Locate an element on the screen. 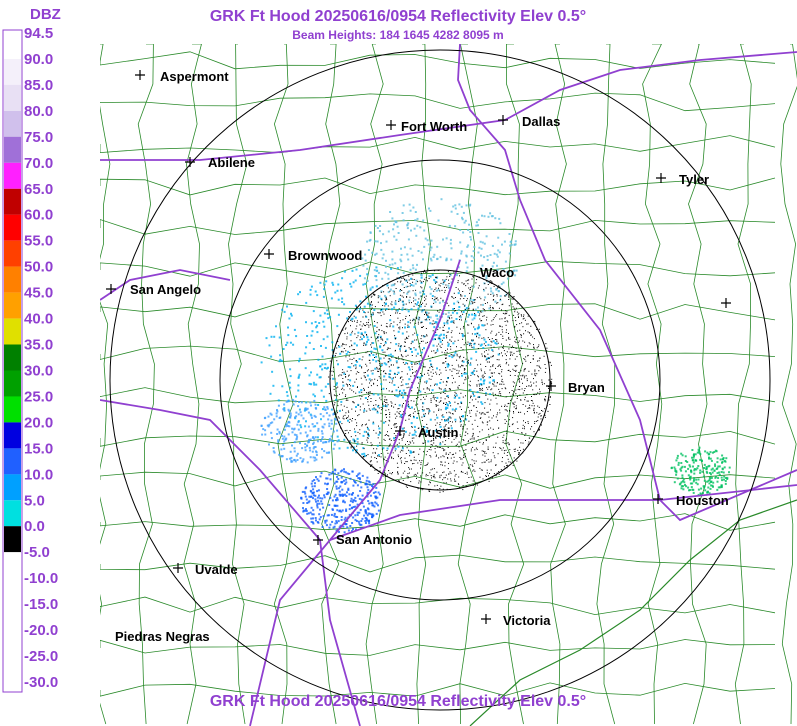  legend-label: -20.0 is located at coordinates (41, 630).